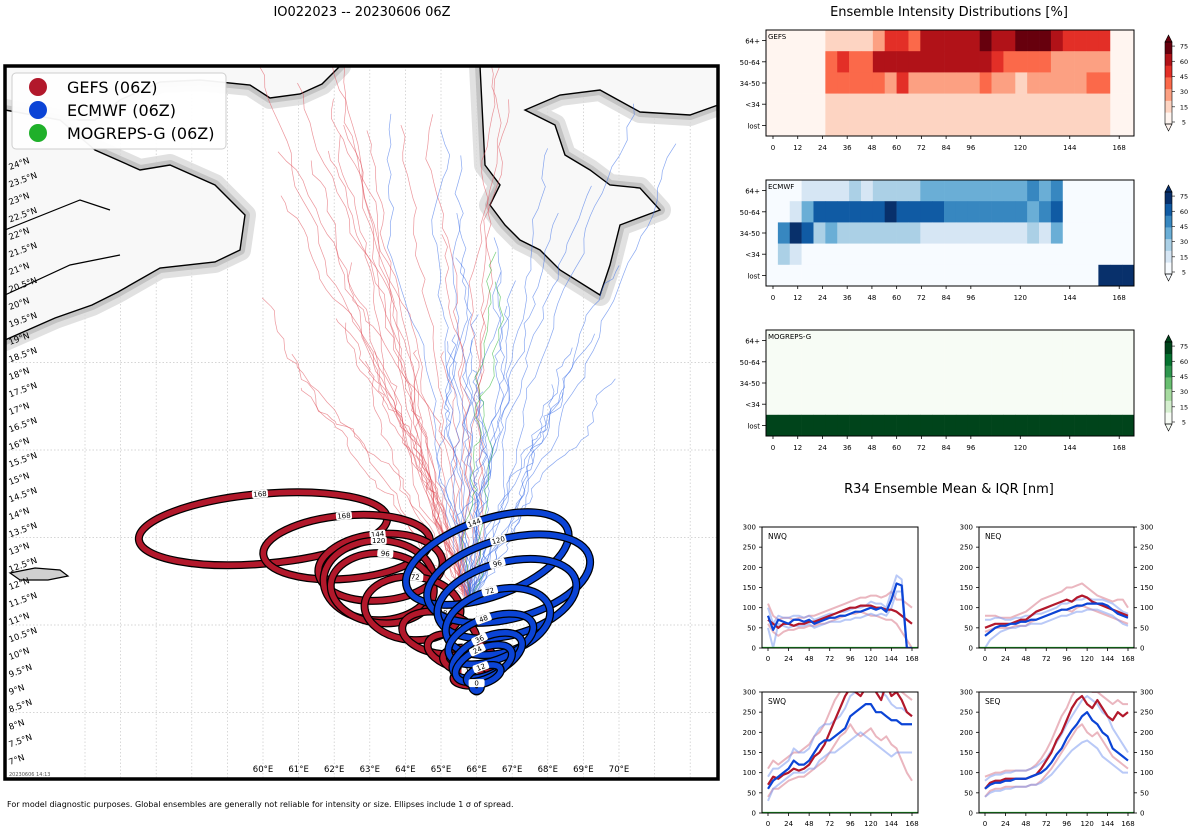  What do you see at coordinates (39, 574) in the screenshot?
I see `socotra-island` at bounding box center [39, 574].